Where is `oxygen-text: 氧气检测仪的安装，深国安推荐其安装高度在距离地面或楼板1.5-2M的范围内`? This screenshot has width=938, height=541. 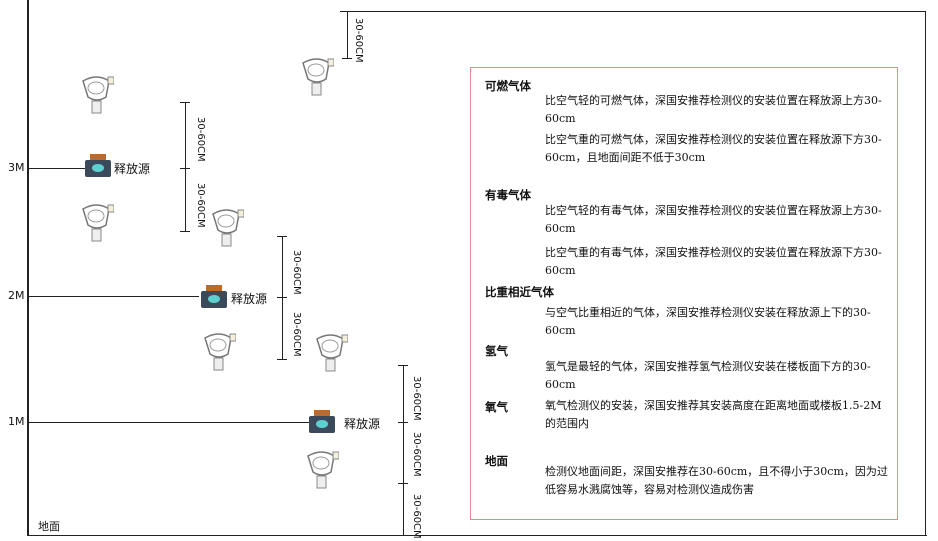 oxygen-text: 氧气检测仪的安装，深国安推荐其安装高度在距离地面或楼板1.5-2M的范围内 is located at coordinates (713, 414).